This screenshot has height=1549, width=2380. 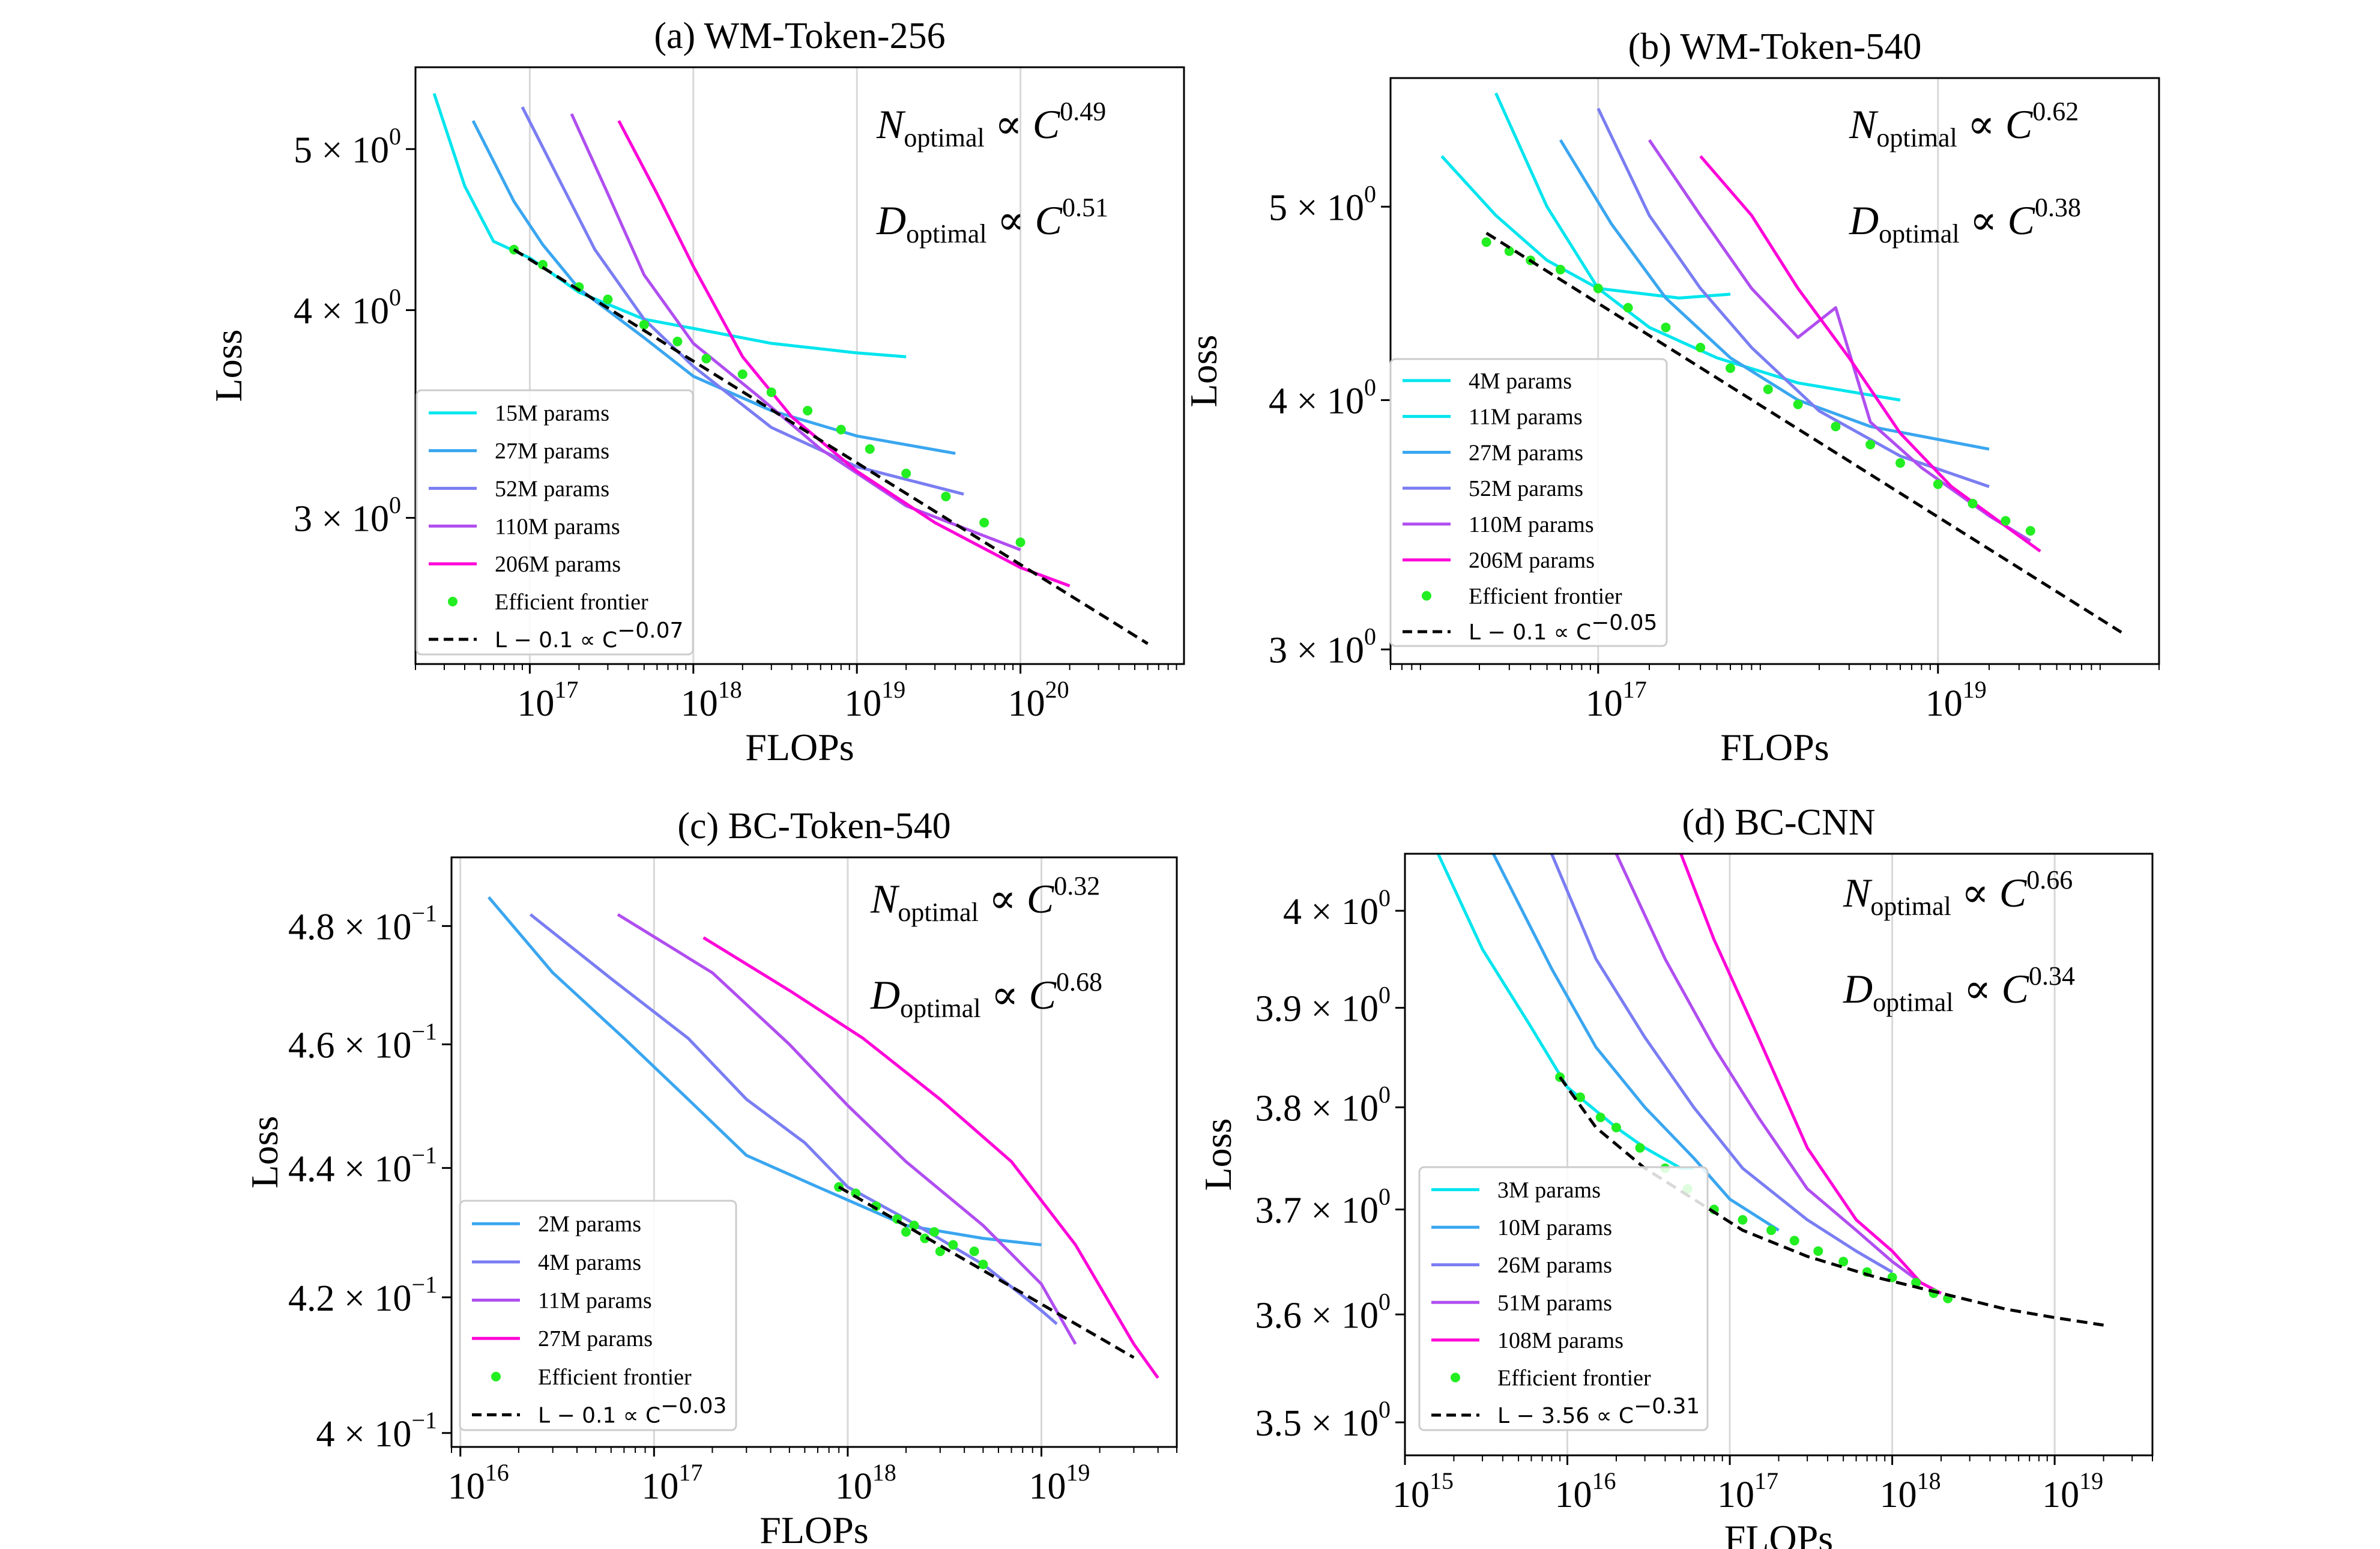 I want to click on axes-frame, so click(x=1779, y=1155).